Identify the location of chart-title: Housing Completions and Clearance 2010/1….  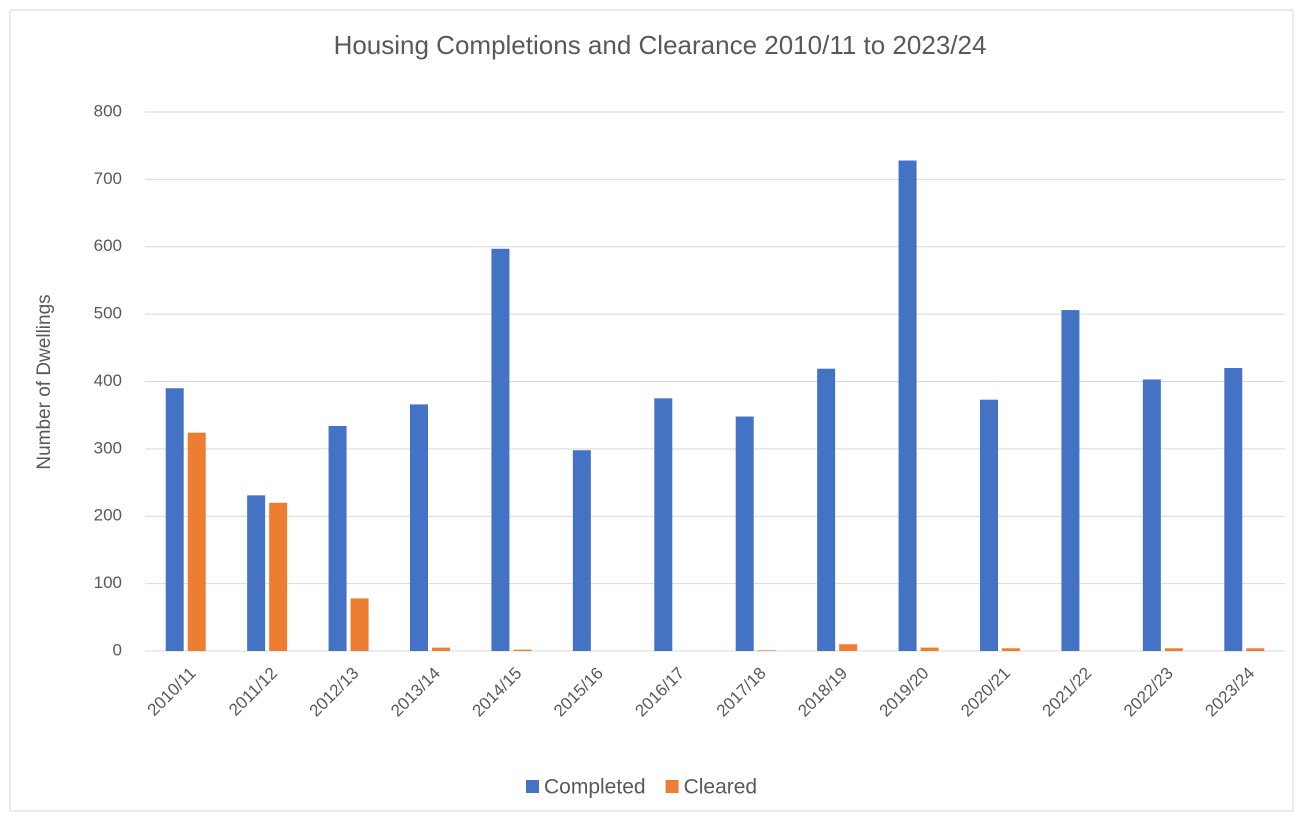
(660, 45).